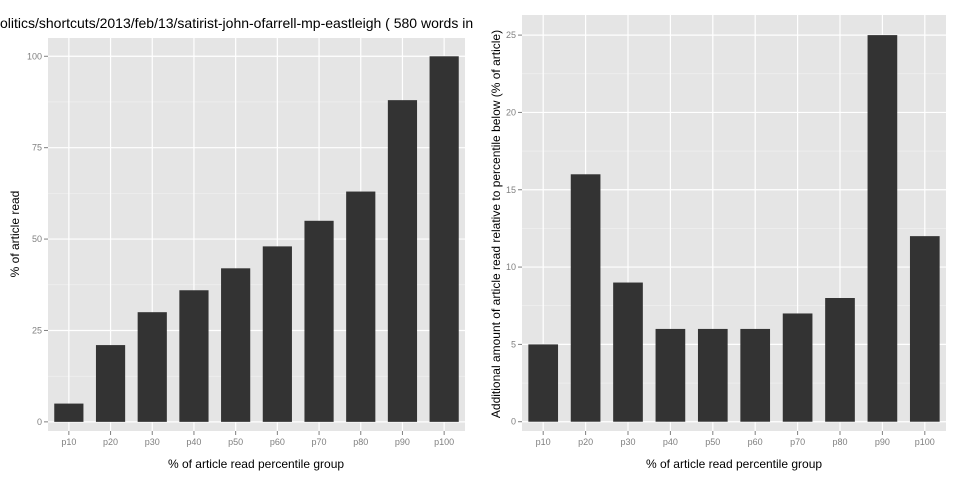 The image size is (960, 480). What do you see at coordinates (511, 190) in the screenshot?
I see `y-tick-label: 15` at bounding box center [511, 190].